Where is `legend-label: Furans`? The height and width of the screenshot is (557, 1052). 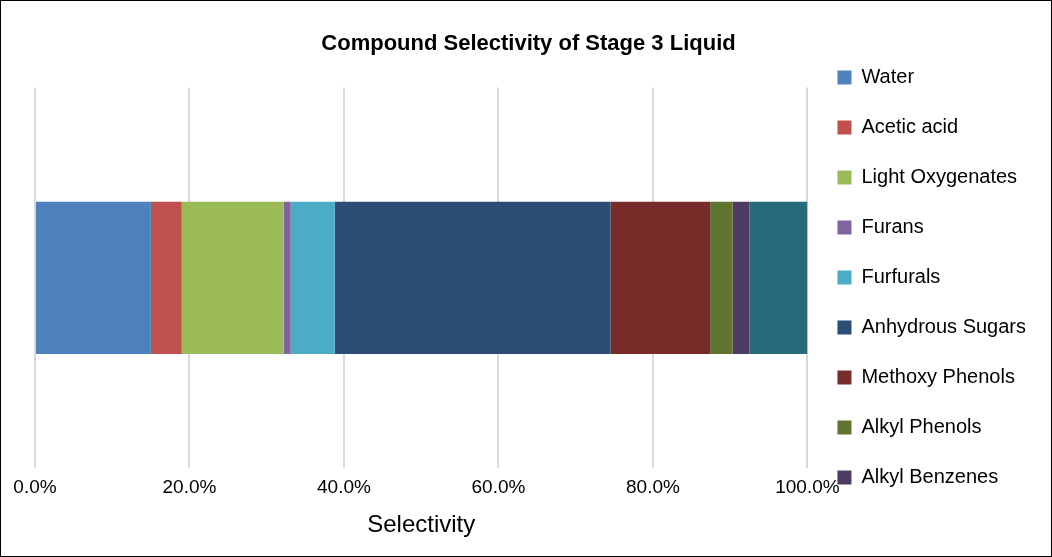
legend-label: Furans is located at coordinates (892, 226).